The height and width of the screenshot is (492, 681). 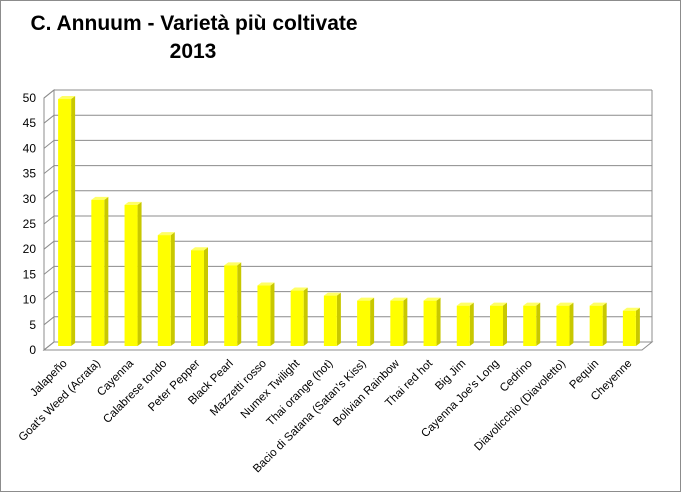 What do you see at coordinates (30, 224) in the screenshot?
I see `y-tick-label: 25` at bounding box center [30, 224].